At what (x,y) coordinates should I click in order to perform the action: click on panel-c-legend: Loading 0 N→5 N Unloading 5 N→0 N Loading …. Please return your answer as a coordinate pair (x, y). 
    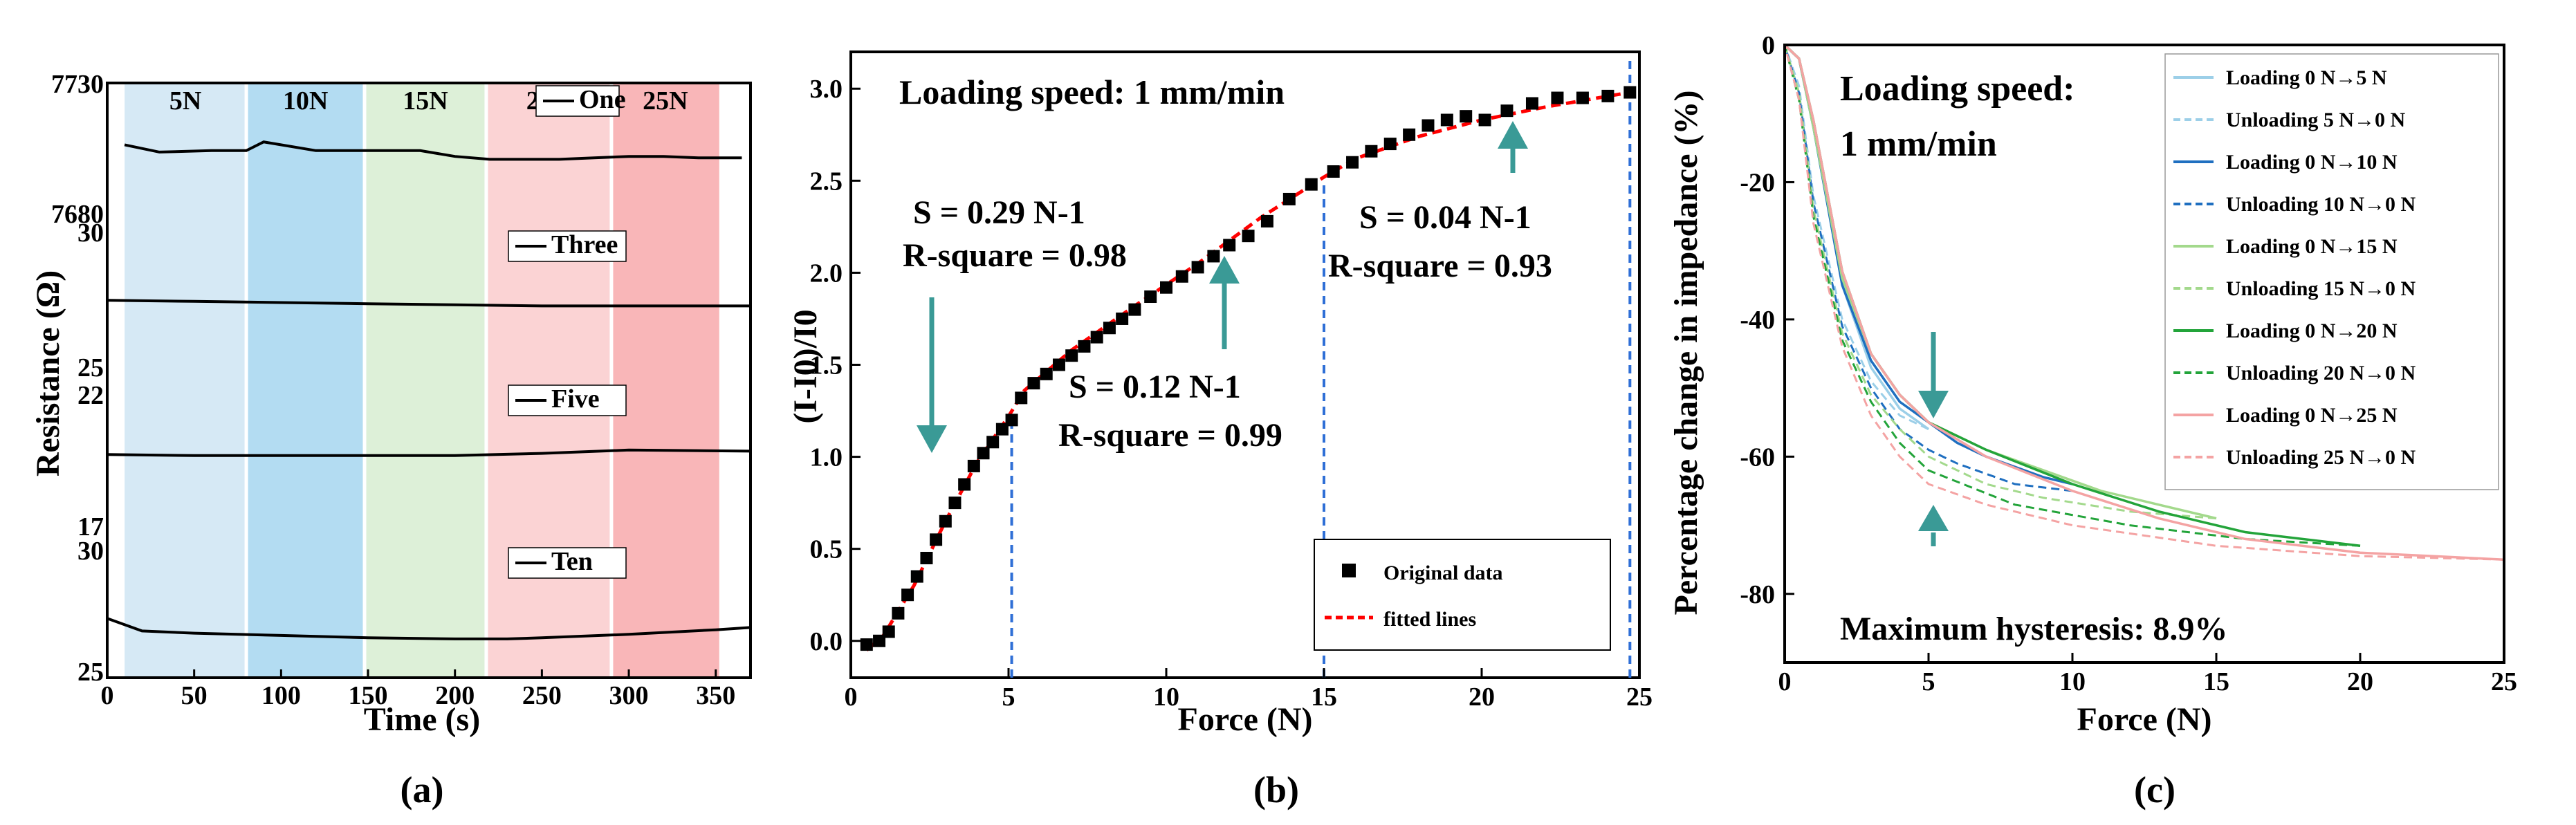
    Looking at the image, I should click on (2331, 271).